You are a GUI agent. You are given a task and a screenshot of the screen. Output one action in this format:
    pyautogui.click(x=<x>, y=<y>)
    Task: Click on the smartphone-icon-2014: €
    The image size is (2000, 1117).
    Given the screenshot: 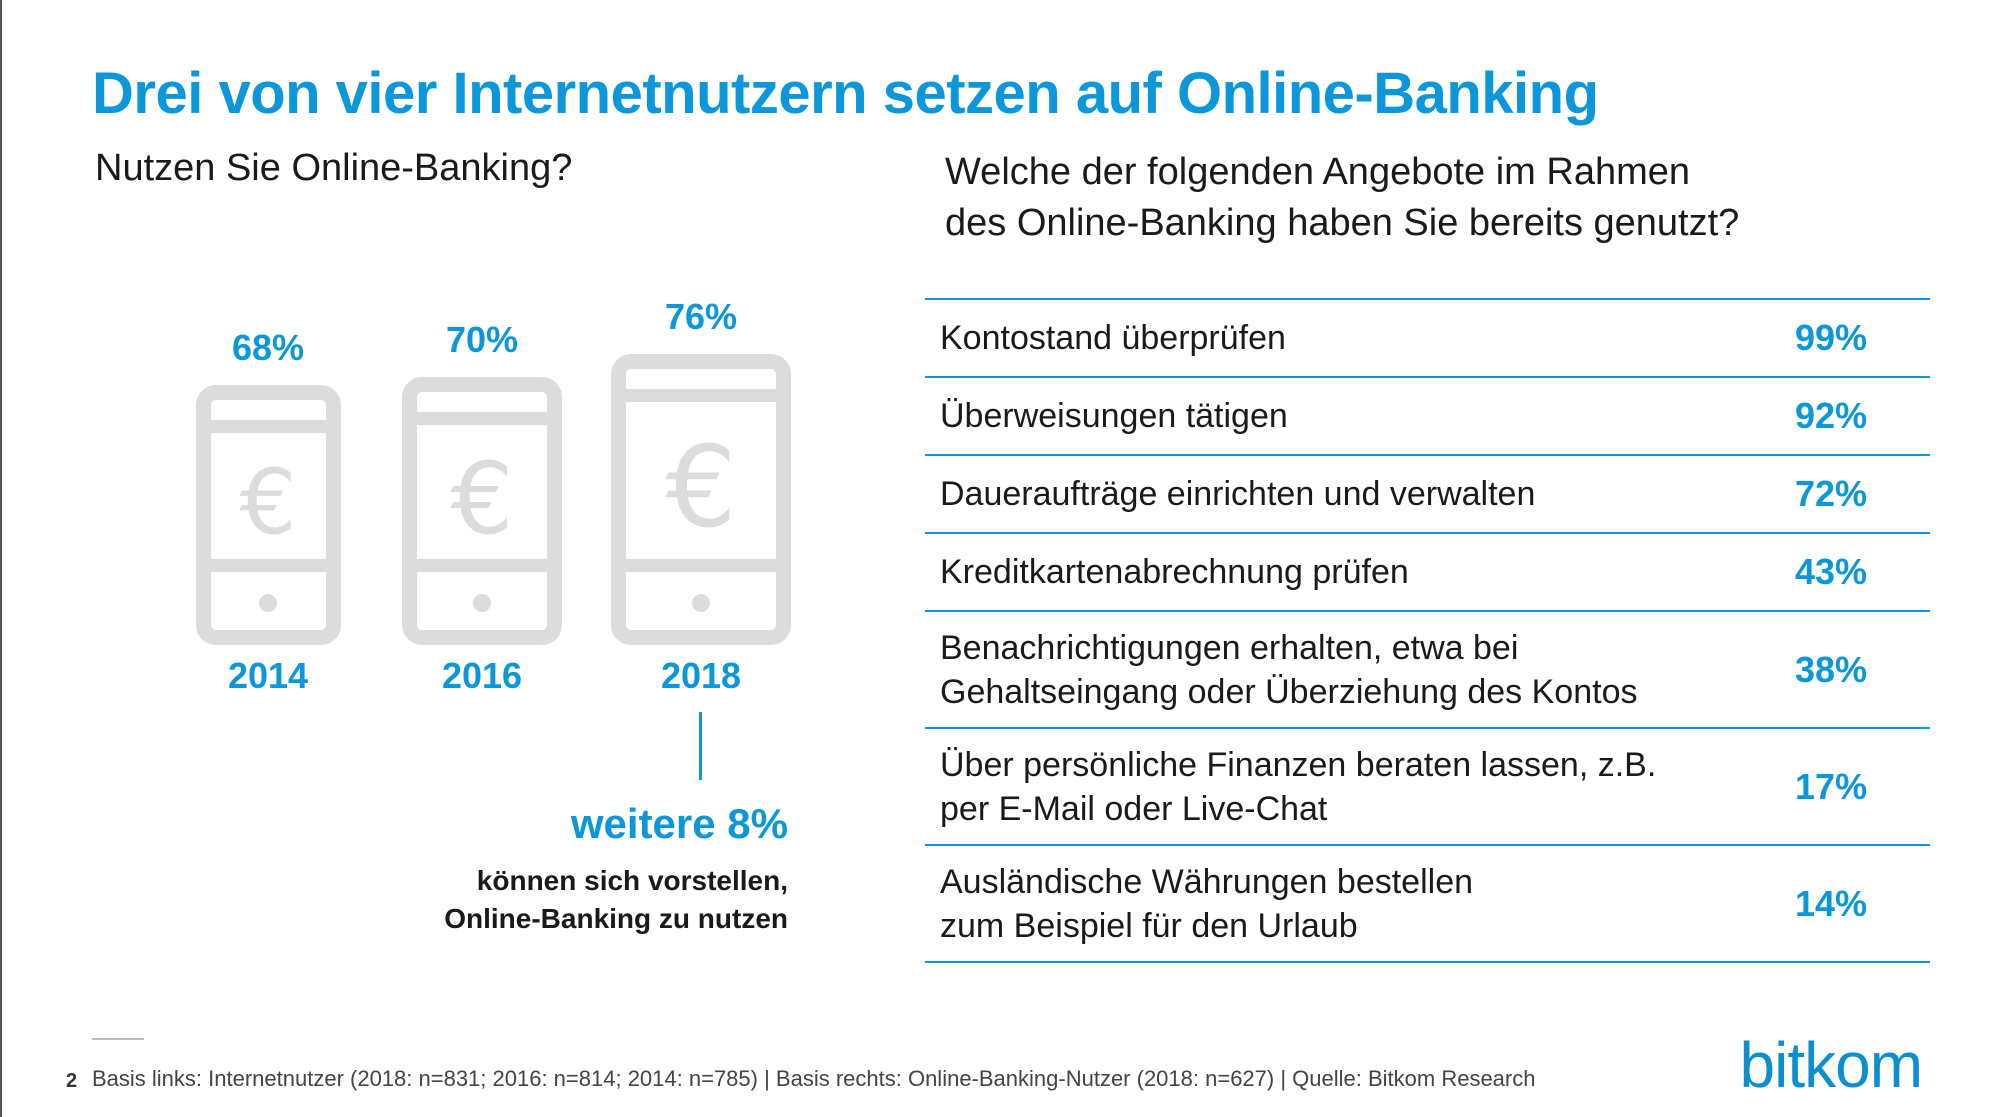 What is the action you would take?
    pyautogui.click(x=268, y=515)
    